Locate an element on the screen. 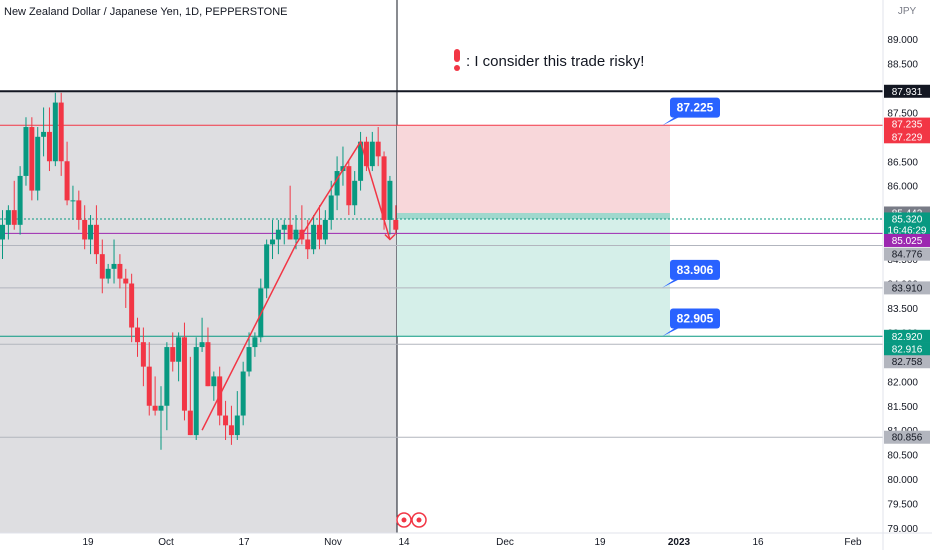 The height and width of the screenshot is (550, 932). price-axis-tag: 87.229 is located at coordinates (907, 137).